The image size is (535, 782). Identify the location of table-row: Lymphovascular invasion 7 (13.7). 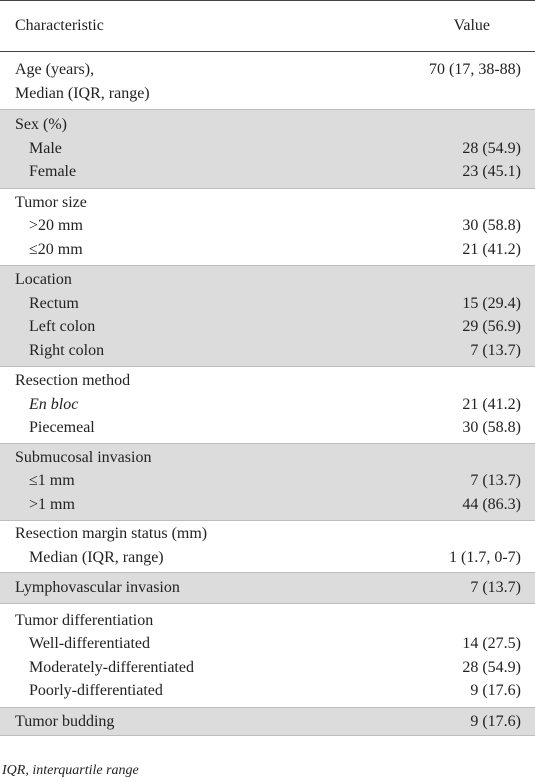
(267, 588).